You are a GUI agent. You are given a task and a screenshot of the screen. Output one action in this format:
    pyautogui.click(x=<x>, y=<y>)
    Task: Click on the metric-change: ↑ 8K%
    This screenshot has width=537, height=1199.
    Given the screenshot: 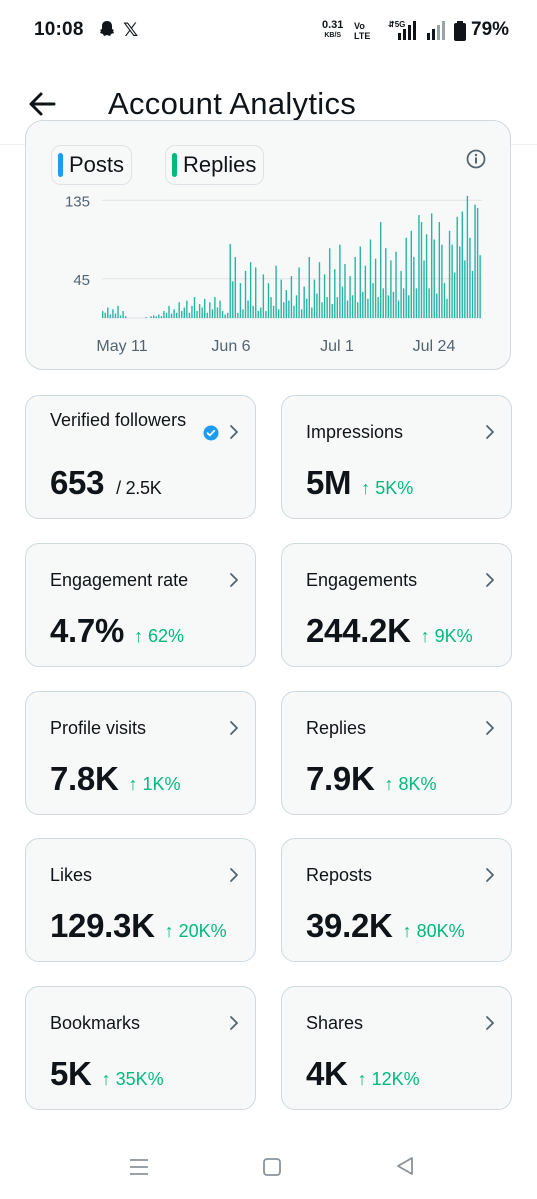 What is the action you would take?
    pyautogui.click(x=410, y=784)
    